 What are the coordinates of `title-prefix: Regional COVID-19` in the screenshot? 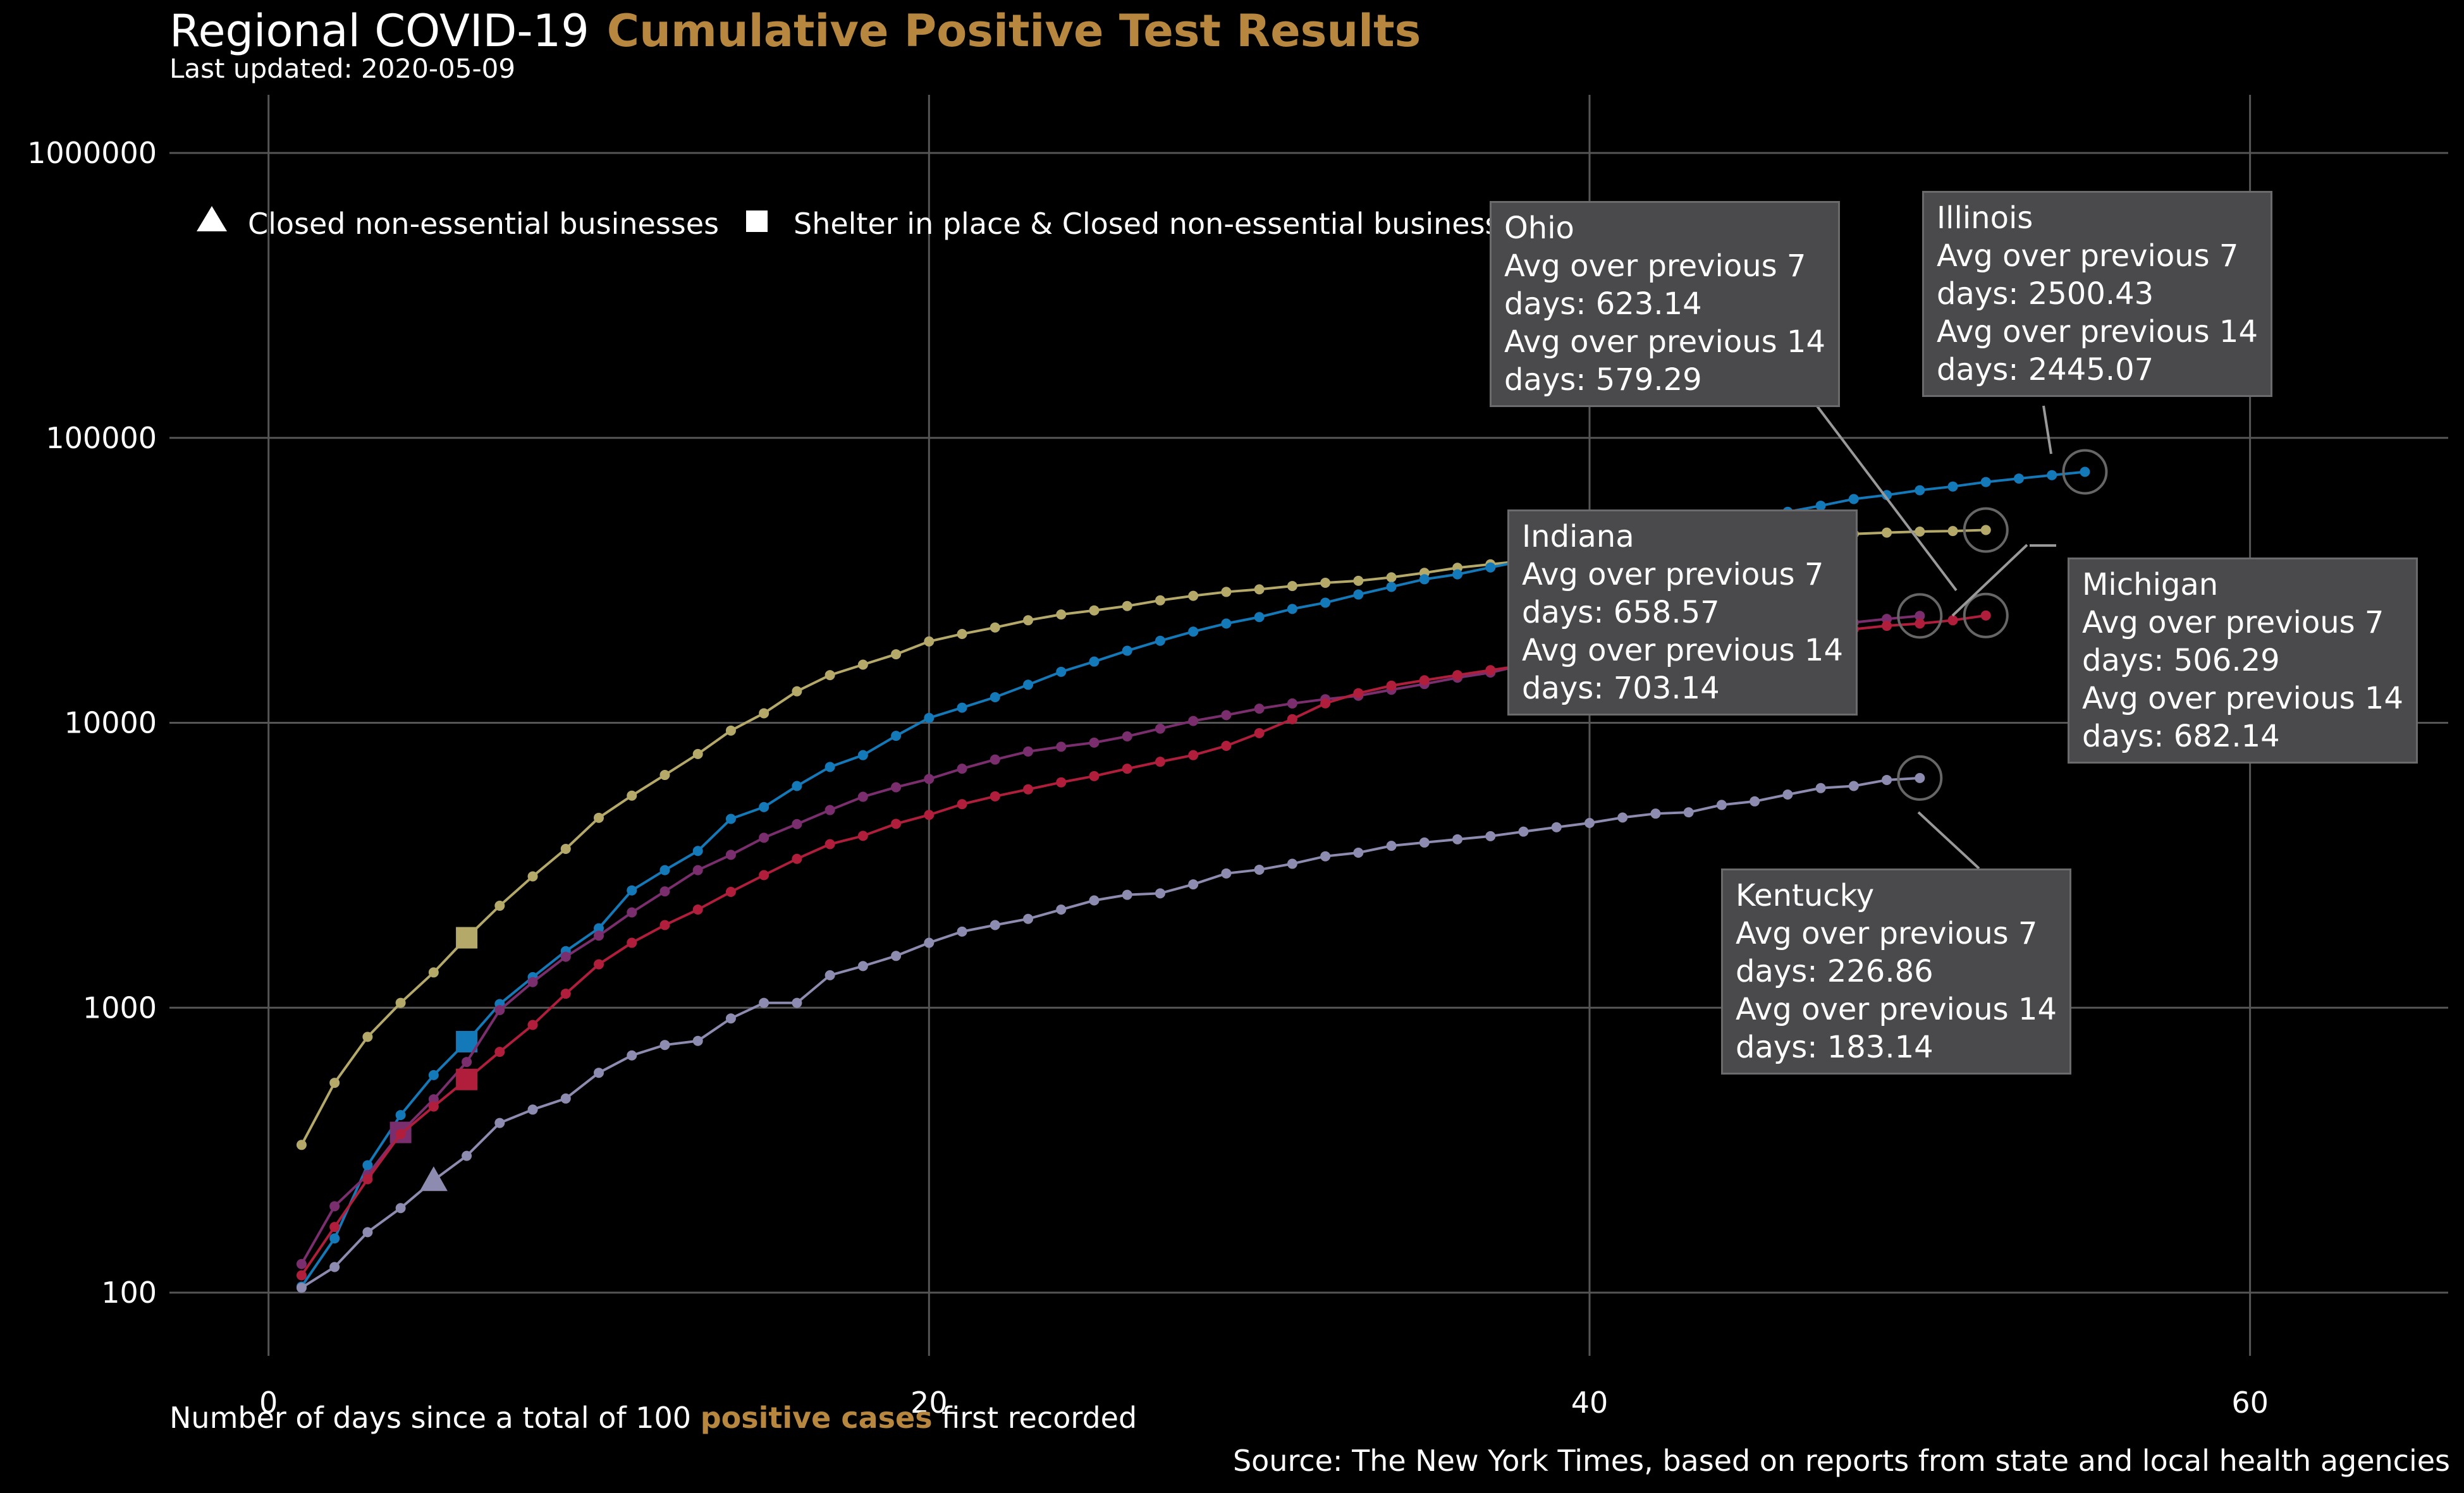 It's located at (379, 31).